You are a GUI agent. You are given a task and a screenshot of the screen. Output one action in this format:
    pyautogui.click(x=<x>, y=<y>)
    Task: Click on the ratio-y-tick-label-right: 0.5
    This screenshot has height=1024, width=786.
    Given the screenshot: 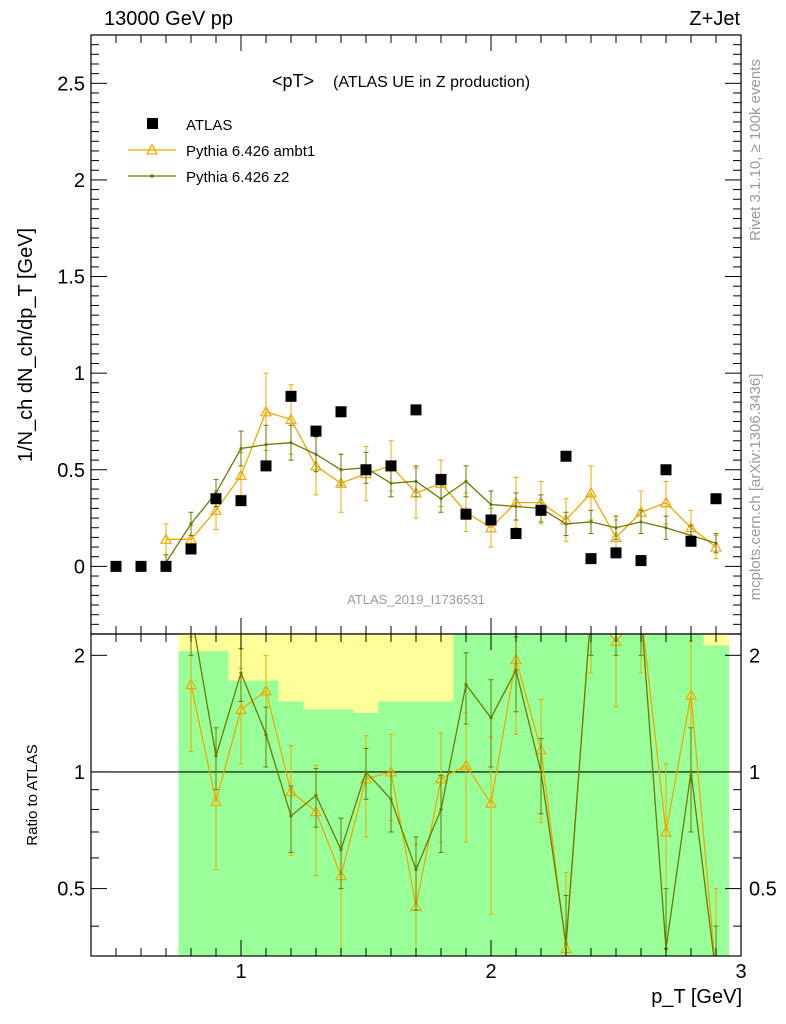 What is the action you would take?
    pyautogui.click(x=763, y=890)
    